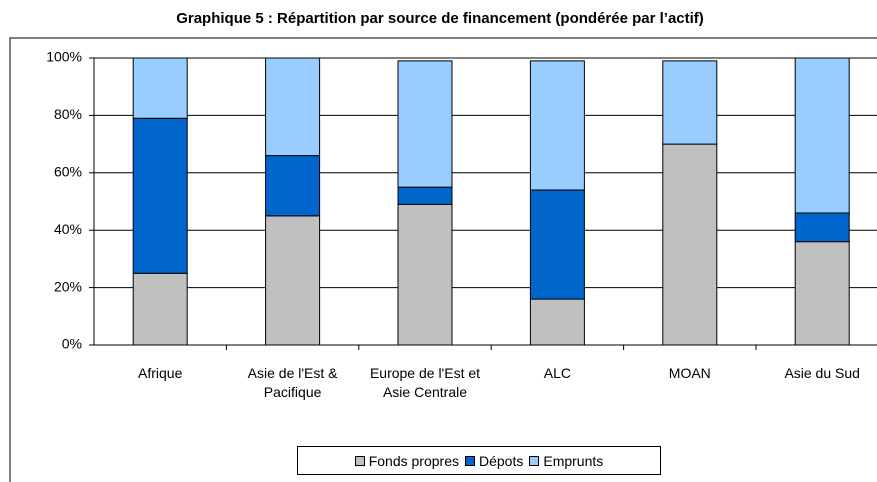 The width and height of the screenshot is (877, 482). Describe the element at coordinates (160, 373) in the screenshot. I see `x-tick-label: Afrique` at that location.